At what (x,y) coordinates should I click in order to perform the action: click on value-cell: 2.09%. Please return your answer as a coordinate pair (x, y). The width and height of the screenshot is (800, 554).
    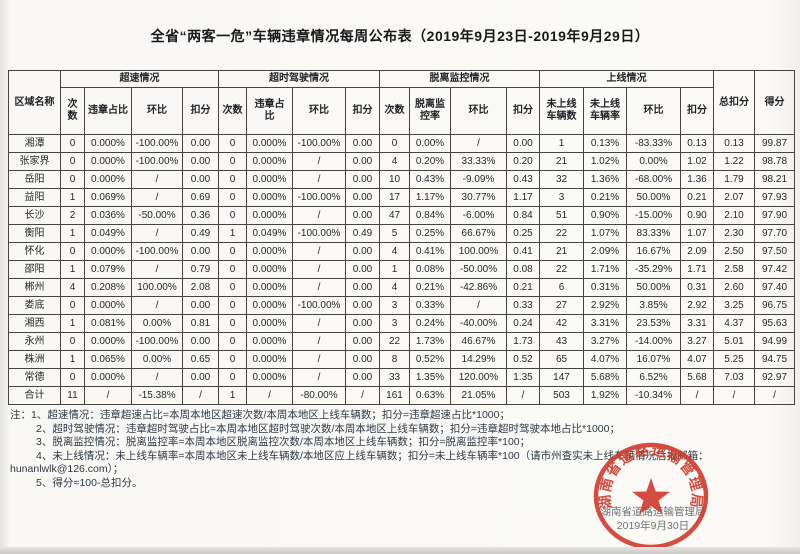
    Looking at the image, I should click on (605, 251).